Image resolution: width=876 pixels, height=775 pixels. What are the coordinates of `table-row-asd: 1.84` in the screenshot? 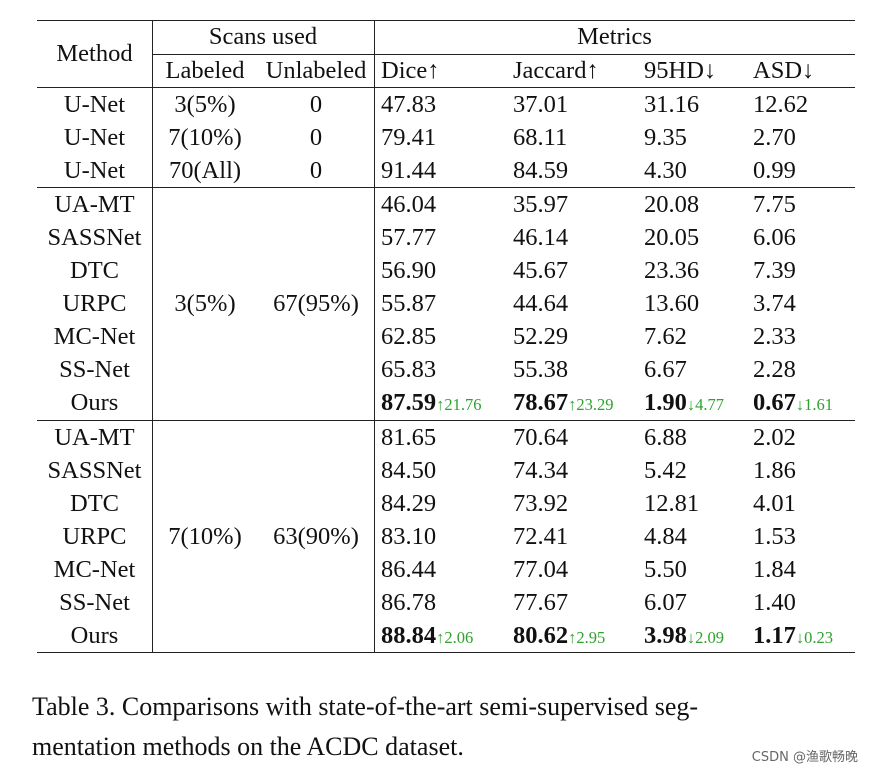 It's located at (774, 569).